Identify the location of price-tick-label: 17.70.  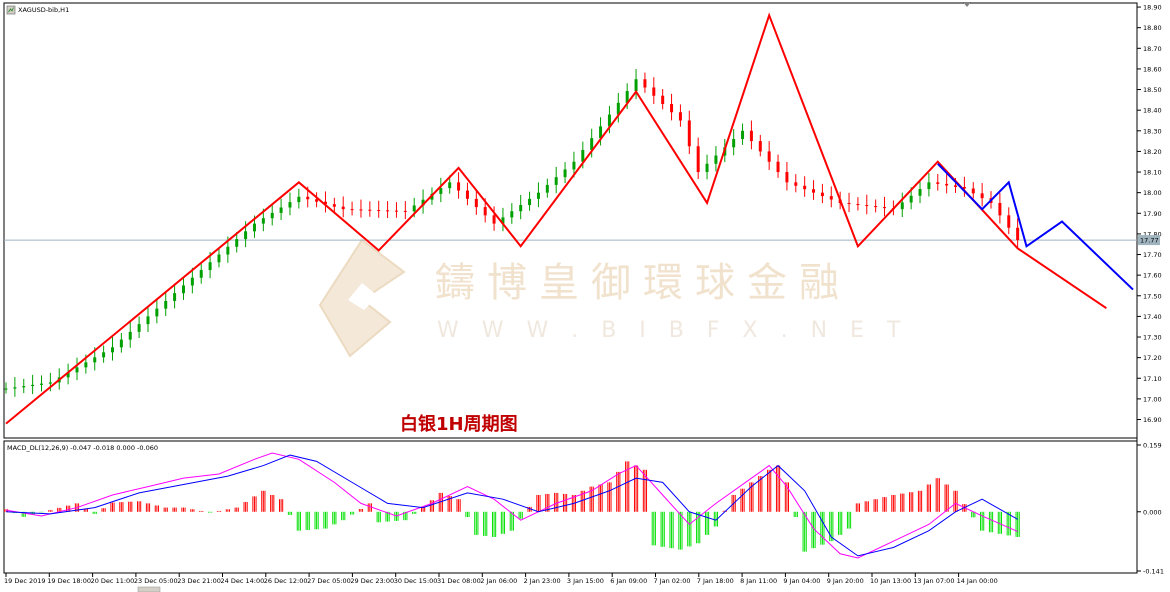
(1152, 255).